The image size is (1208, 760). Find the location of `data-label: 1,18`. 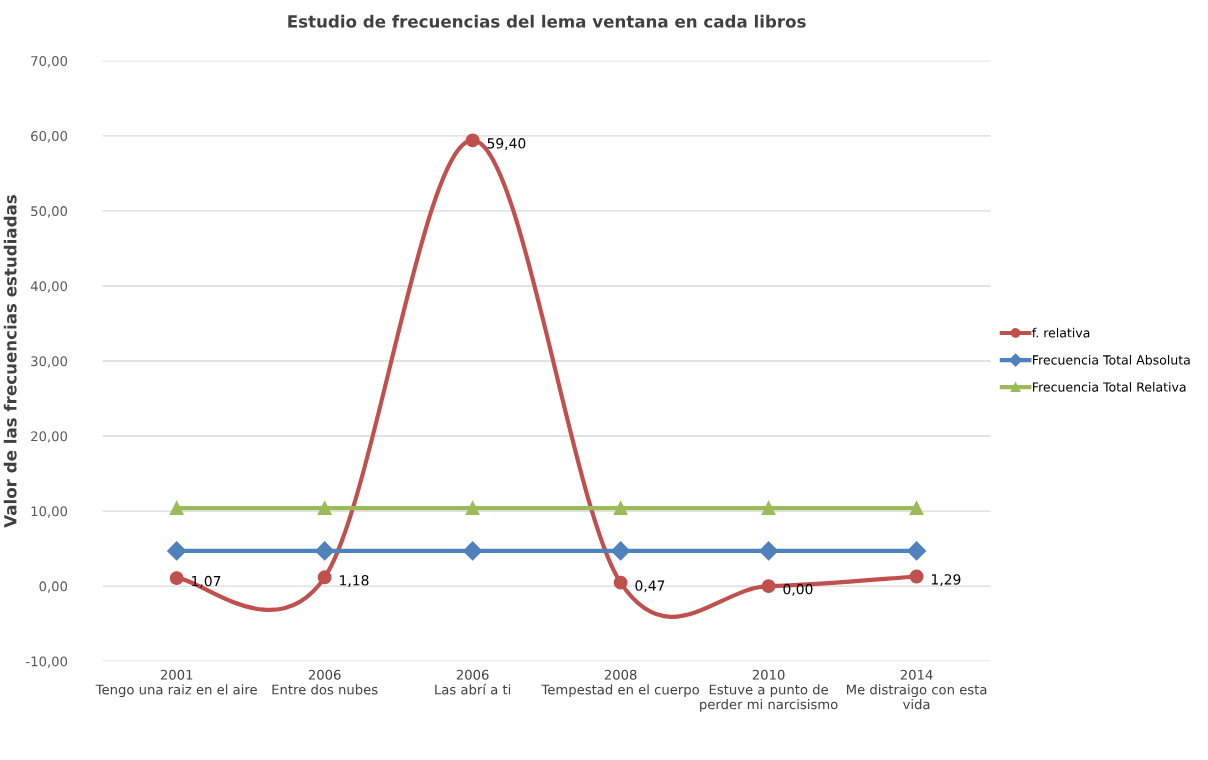

data-label: 1,18 is located at coordinates (354, 580).